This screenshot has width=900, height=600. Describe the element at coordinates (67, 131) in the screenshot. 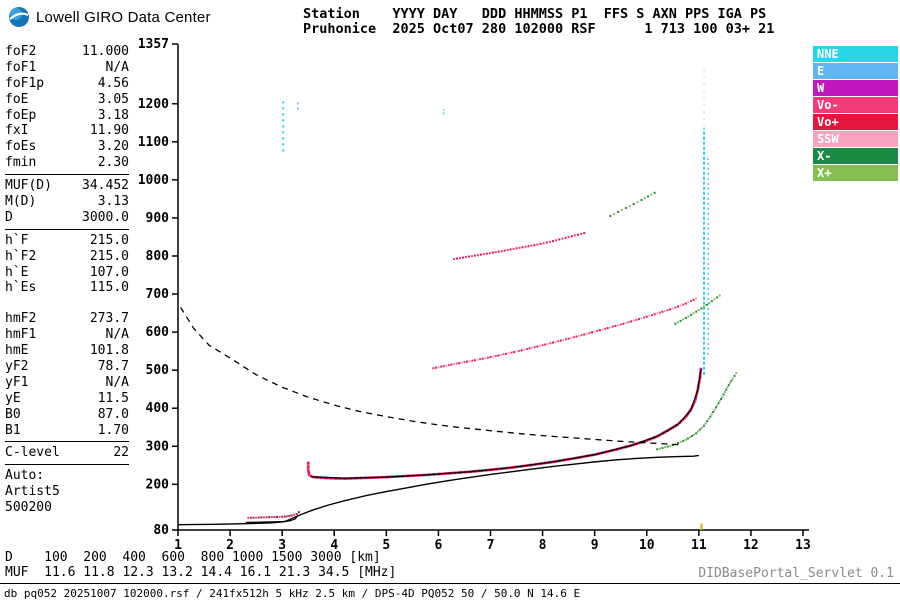

I see `param-row: fxI 11.90` at that location.